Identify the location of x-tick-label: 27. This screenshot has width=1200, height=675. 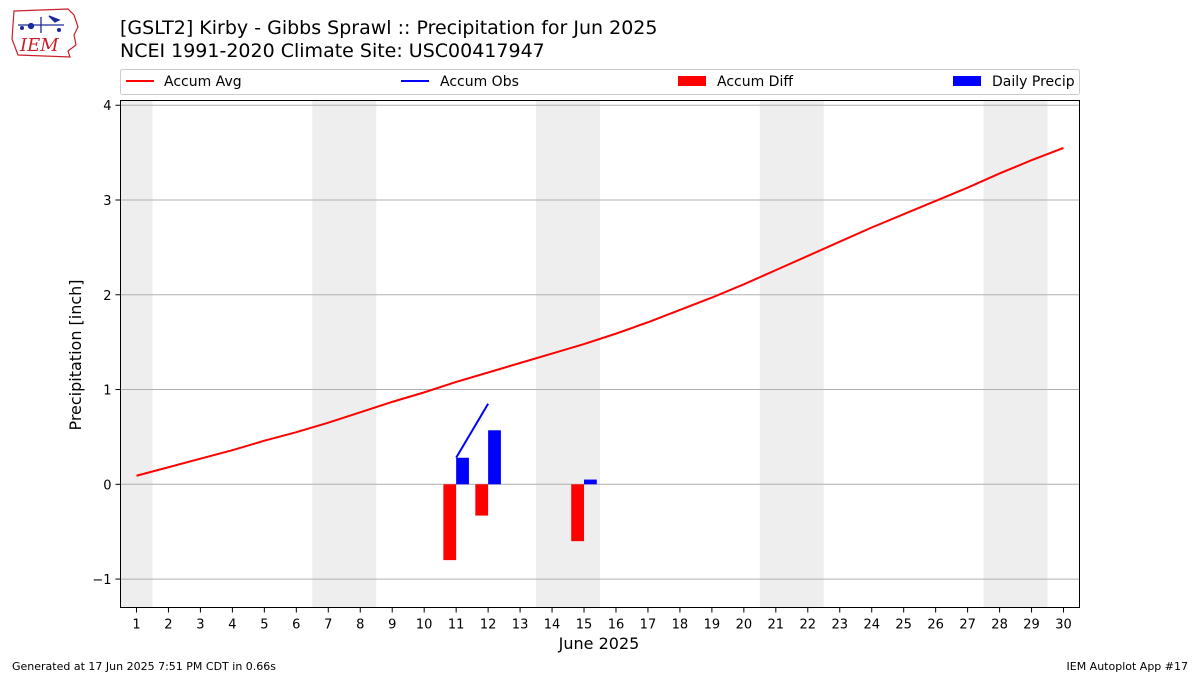
(967, 625).